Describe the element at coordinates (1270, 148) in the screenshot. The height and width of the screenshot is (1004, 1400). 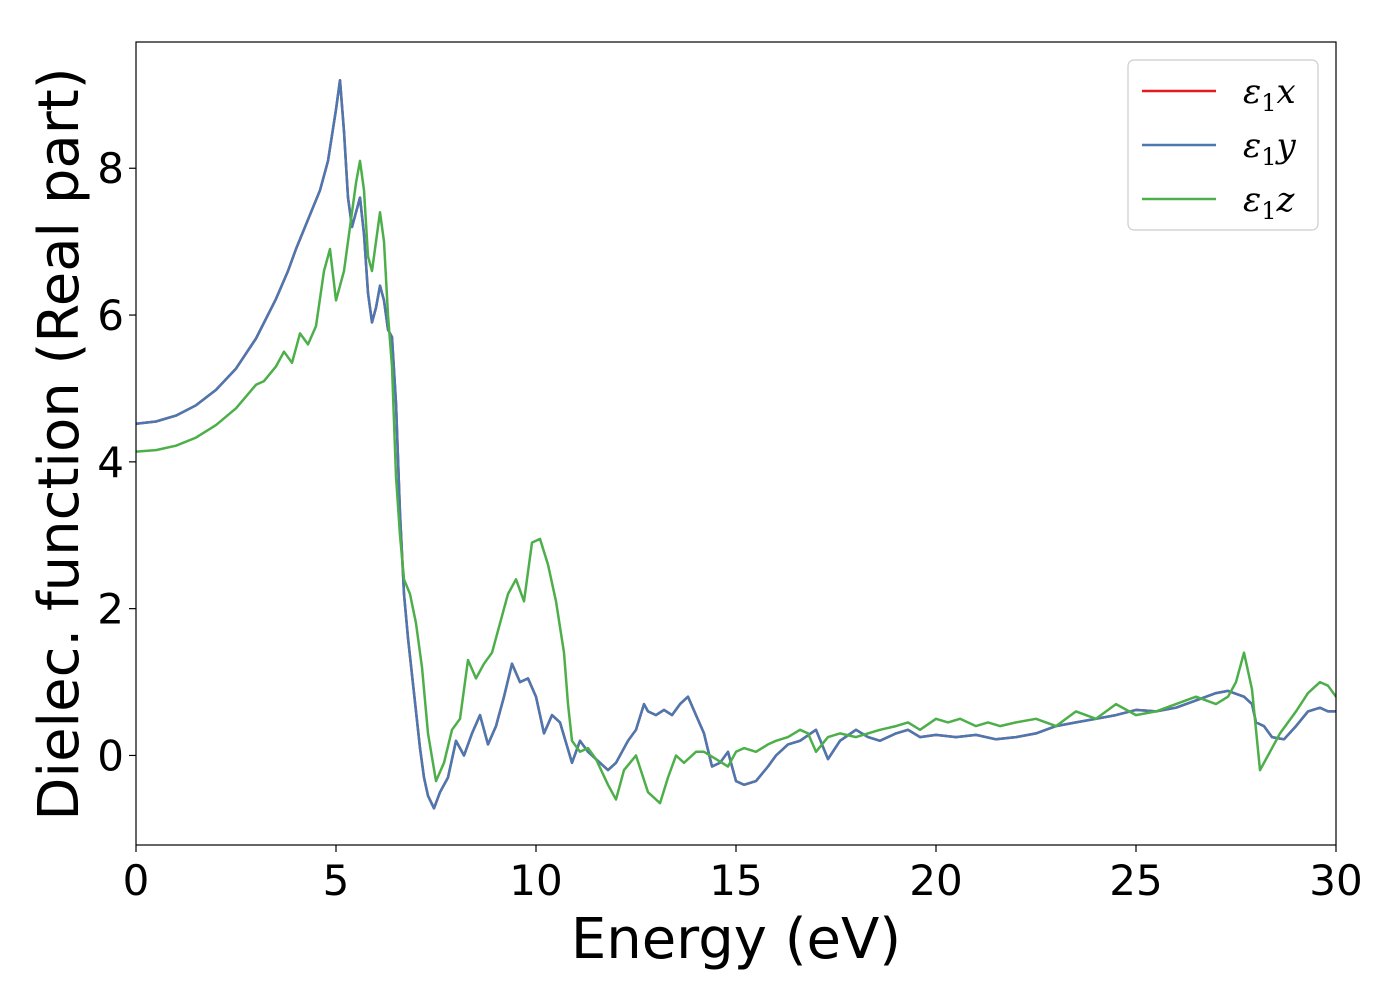
I see `legend-label-y: ε1y` at that location.